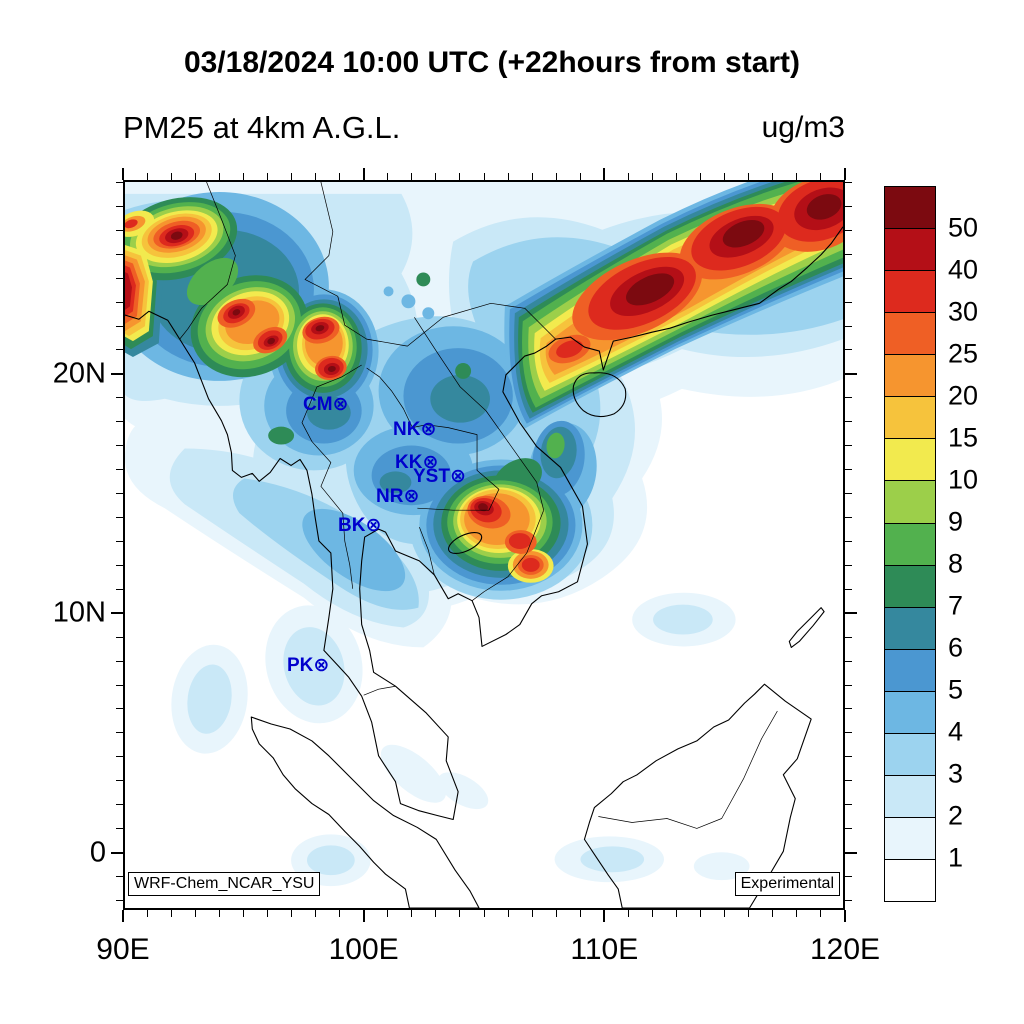 This screenshot has height=1024, width=1024. What do you see at coordinates (956, 647) in the screenshot?
I see `colorbar-label: 6` at bounding box center [956, 647].